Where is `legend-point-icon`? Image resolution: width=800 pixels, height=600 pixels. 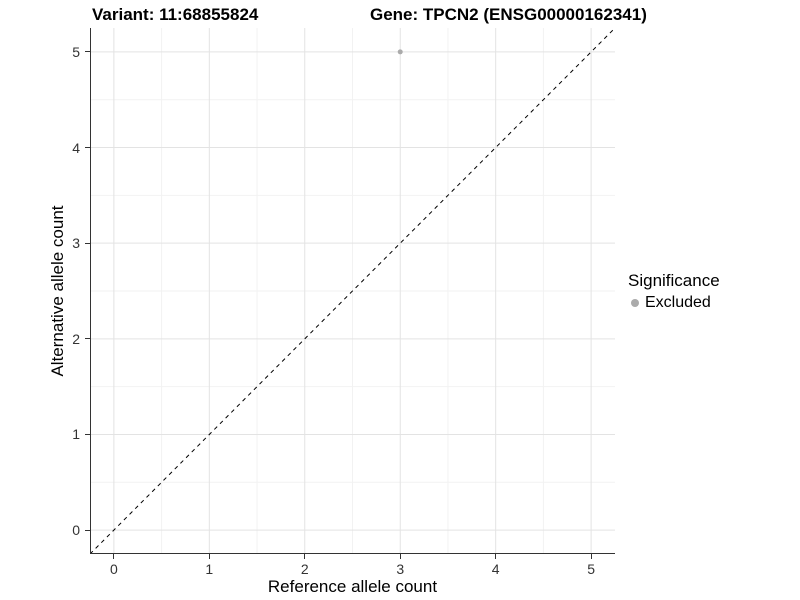
legend-point-icon is located at coordinates (635, 302).